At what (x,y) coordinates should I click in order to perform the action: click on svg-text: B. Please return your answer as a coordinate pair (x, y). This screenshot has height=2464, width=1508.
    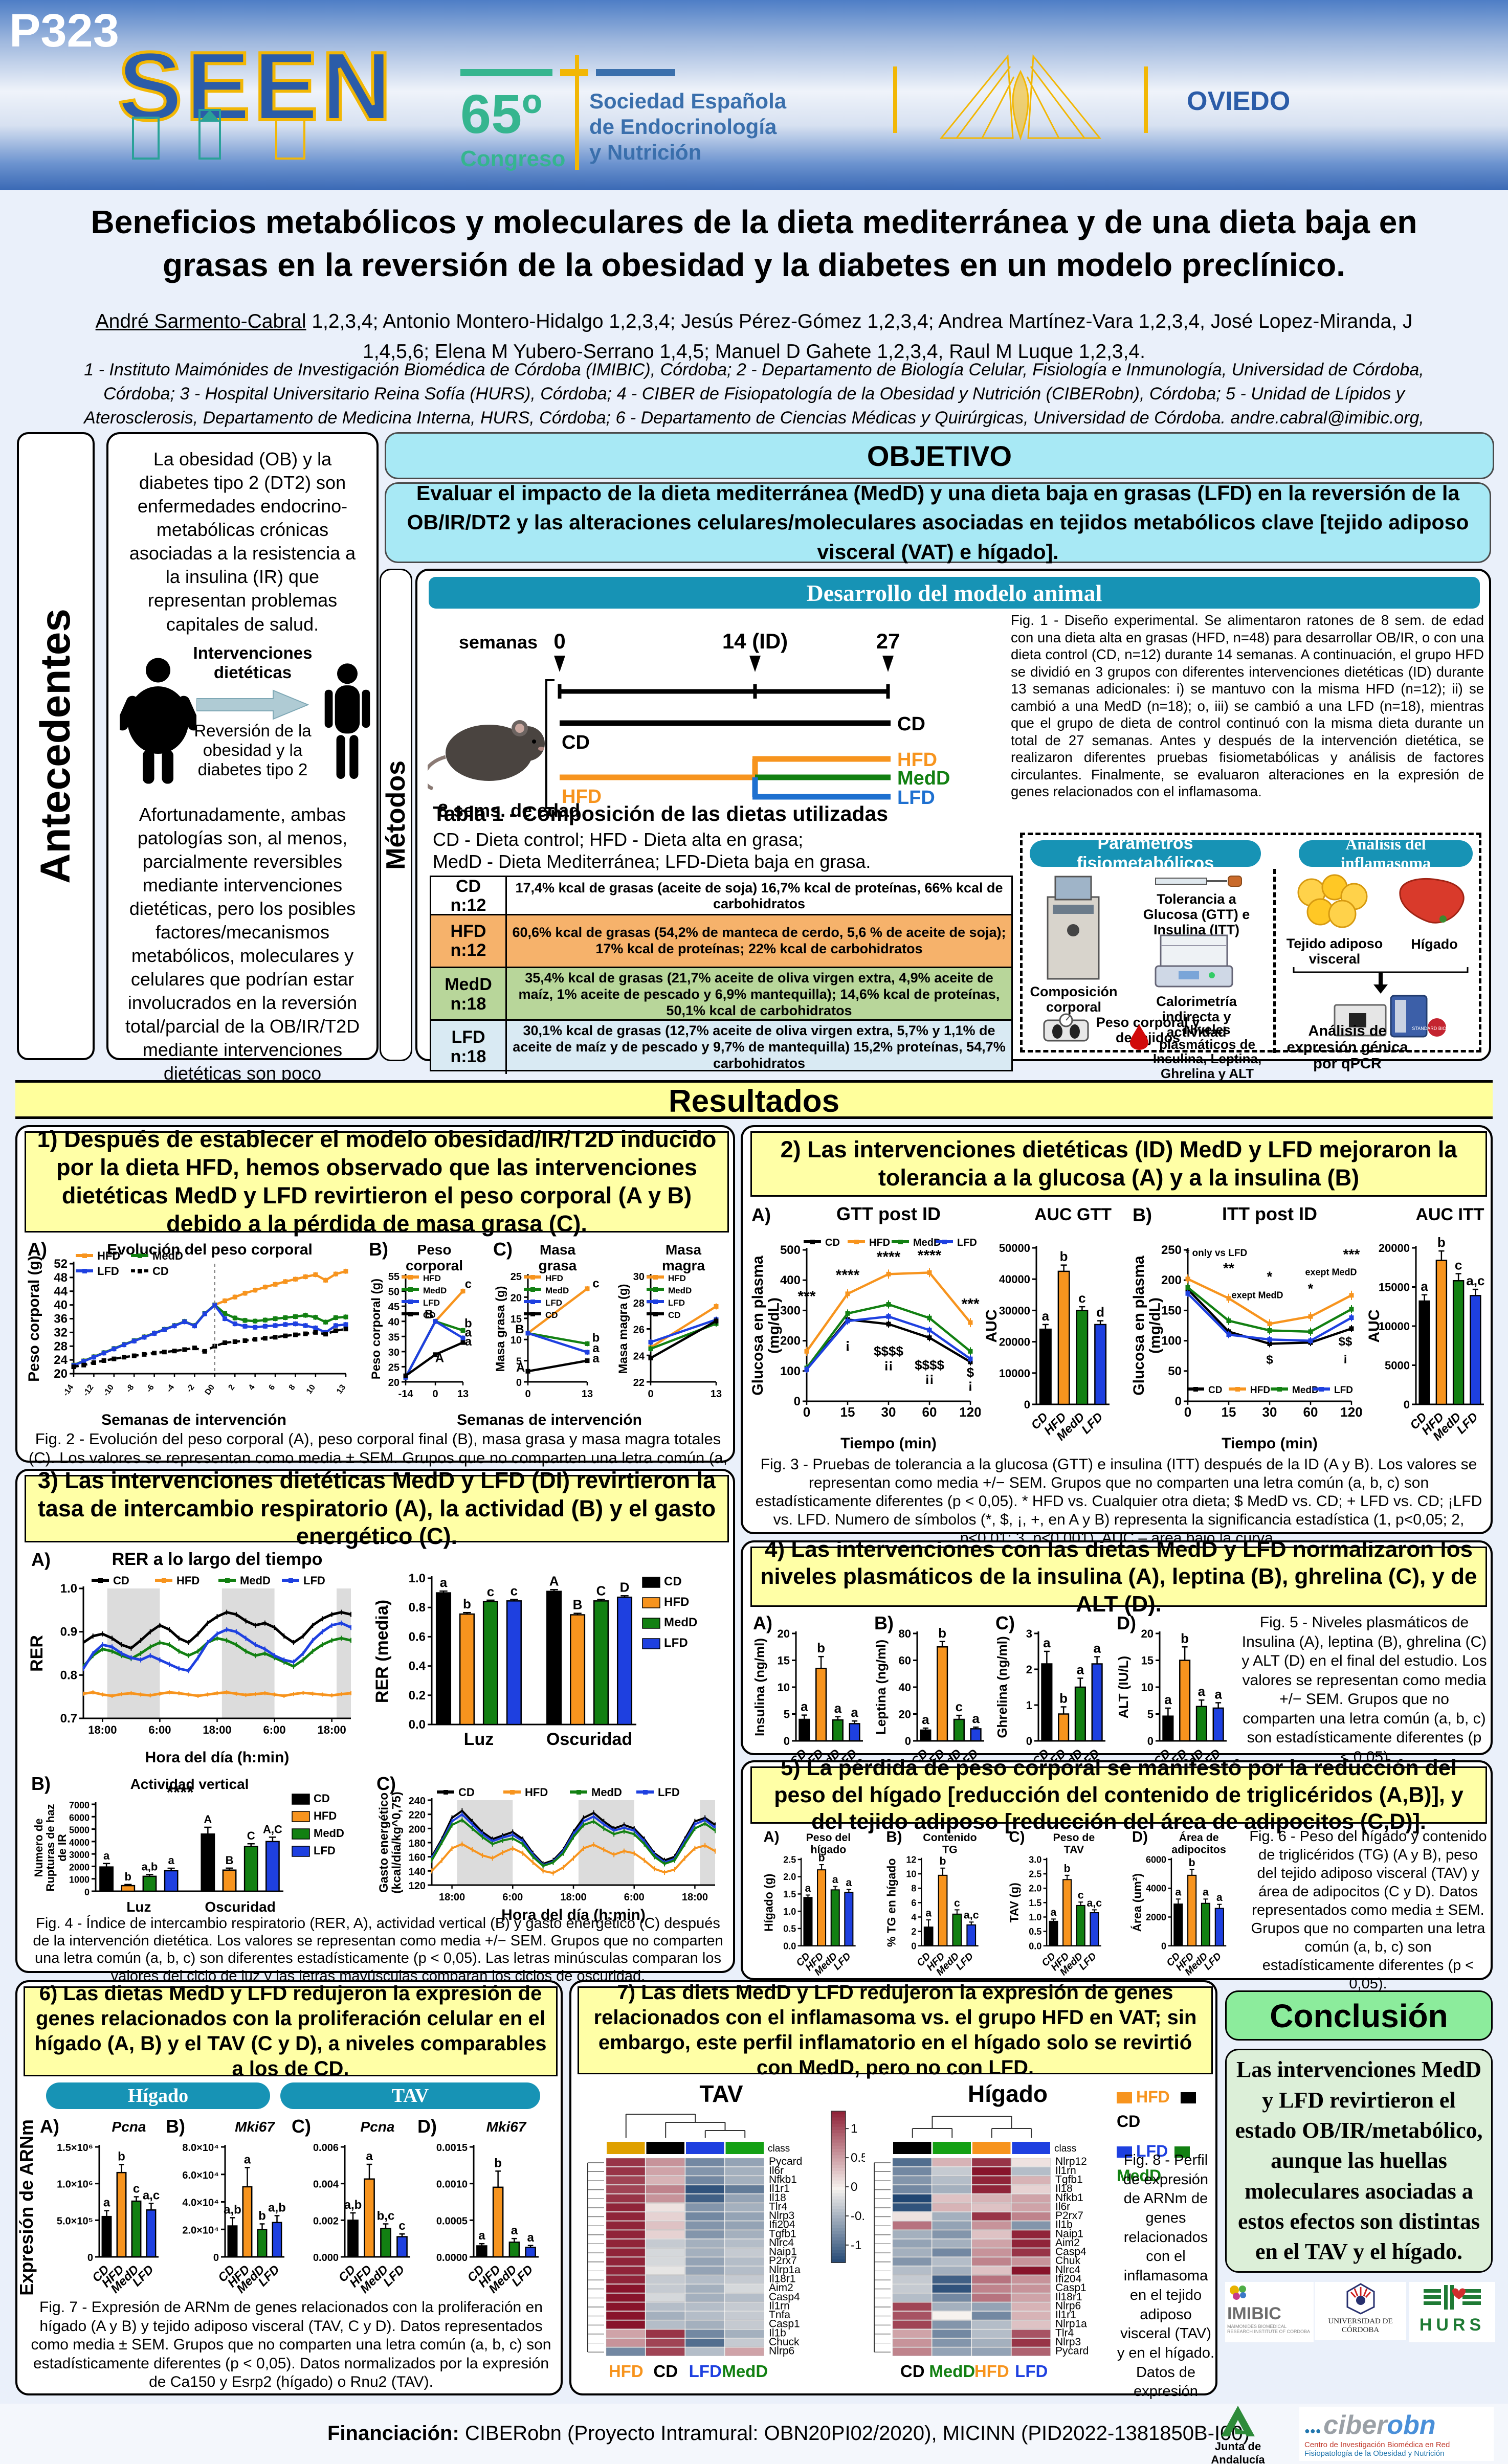
    Looking at the image, I should click on (429, 1314).